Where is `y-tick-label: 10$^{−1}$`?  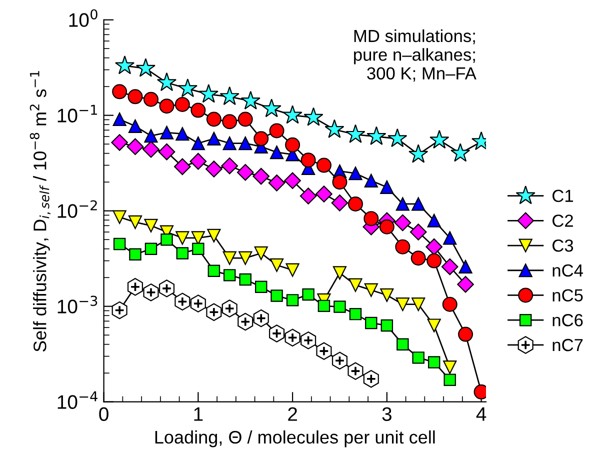
y-tick-label: 10$^{−1}$ is located at coordinates (77, 113).